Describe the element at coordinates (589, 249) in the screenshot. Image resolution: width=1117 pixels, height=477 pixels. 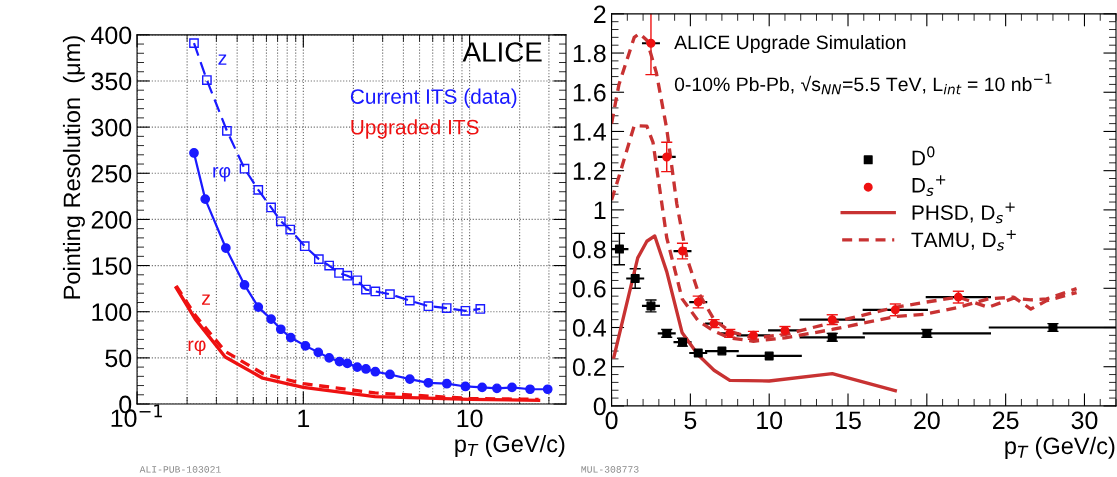
I see `y-tick-label: 0.8` at that location.